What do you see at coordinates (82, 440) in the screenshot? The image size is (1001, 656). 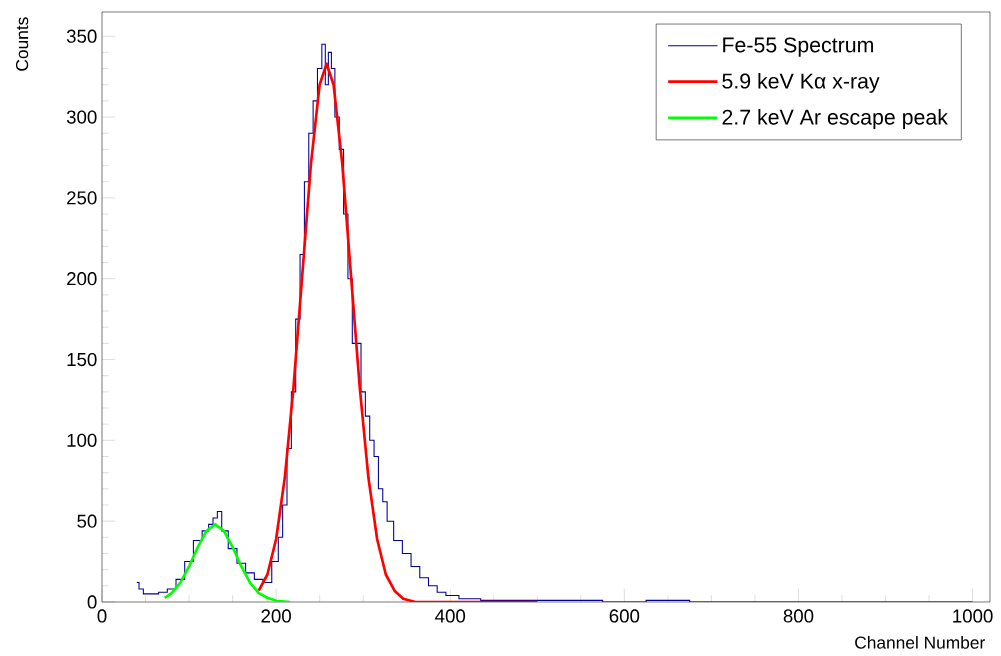 I see `y-tick-label: 100` at bounding box center [82, 440].